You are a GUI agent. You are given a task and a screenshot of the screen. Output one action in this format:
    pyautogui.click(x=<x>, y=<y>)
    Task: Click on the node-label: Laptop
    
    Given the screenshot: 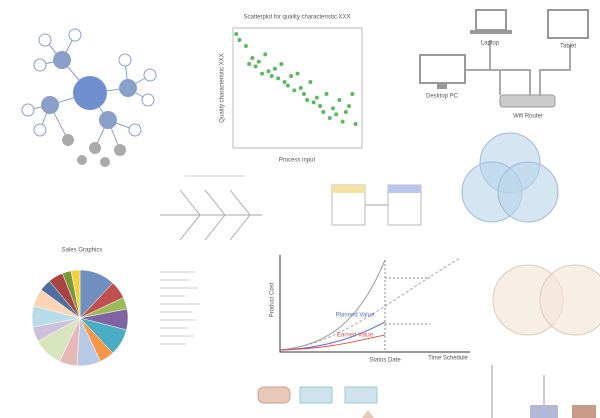 What is the action you would take?
    pyautogui.click(x=490, y=44)
    